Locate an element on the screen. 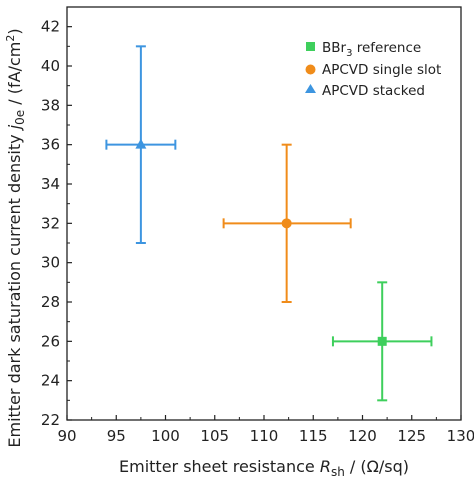 This screenshot has width=474, height=480. x-tick-label: 120 is located at coordinates (362, 436).